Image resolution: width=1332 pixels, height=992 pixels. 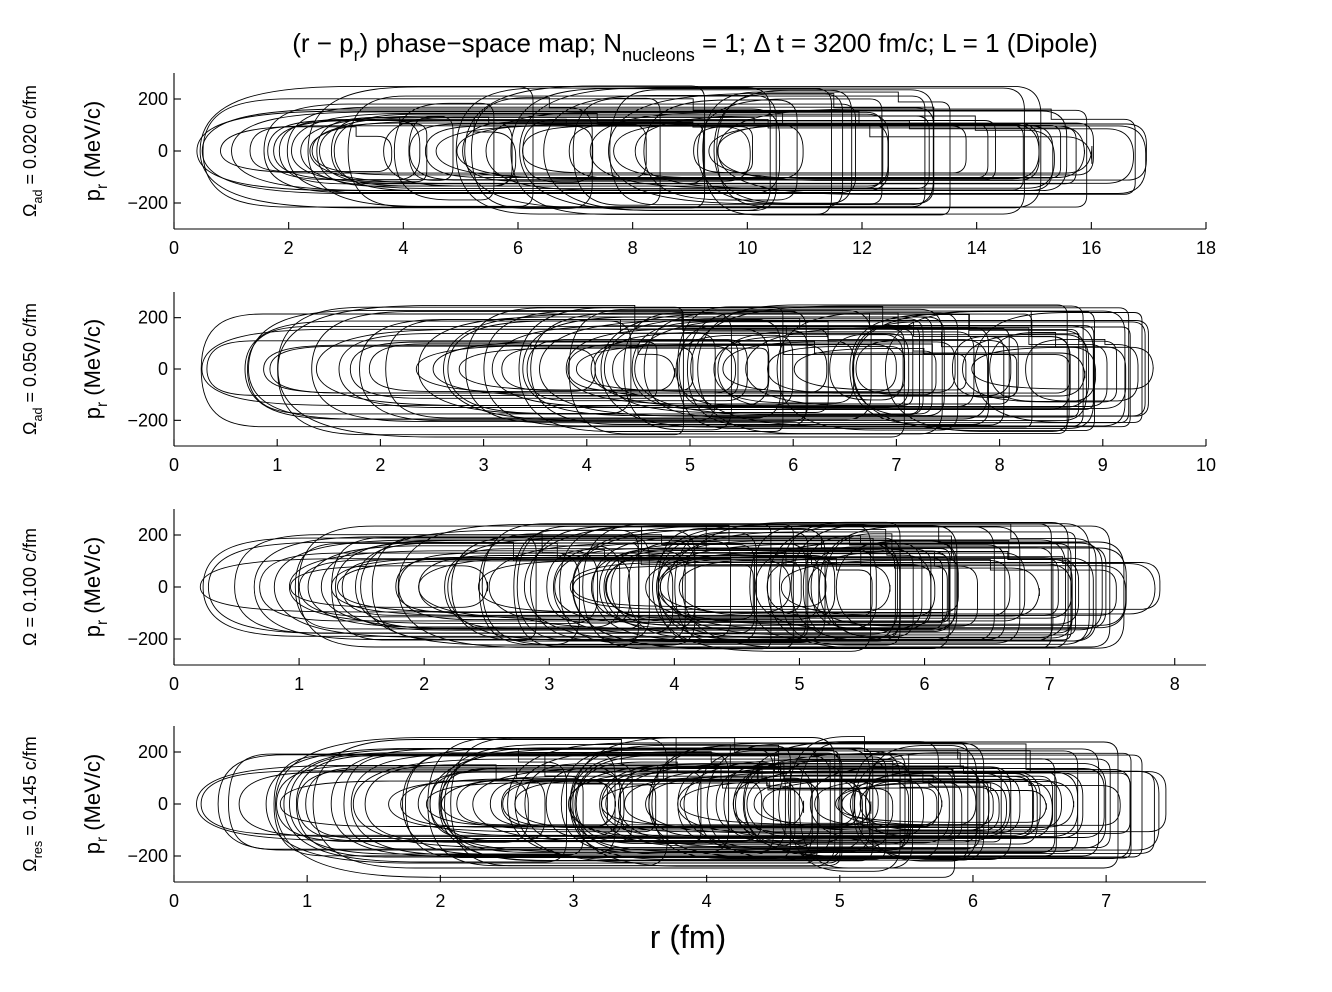 I want to click on x-tick-label: 2, so click(x=380, y=465).